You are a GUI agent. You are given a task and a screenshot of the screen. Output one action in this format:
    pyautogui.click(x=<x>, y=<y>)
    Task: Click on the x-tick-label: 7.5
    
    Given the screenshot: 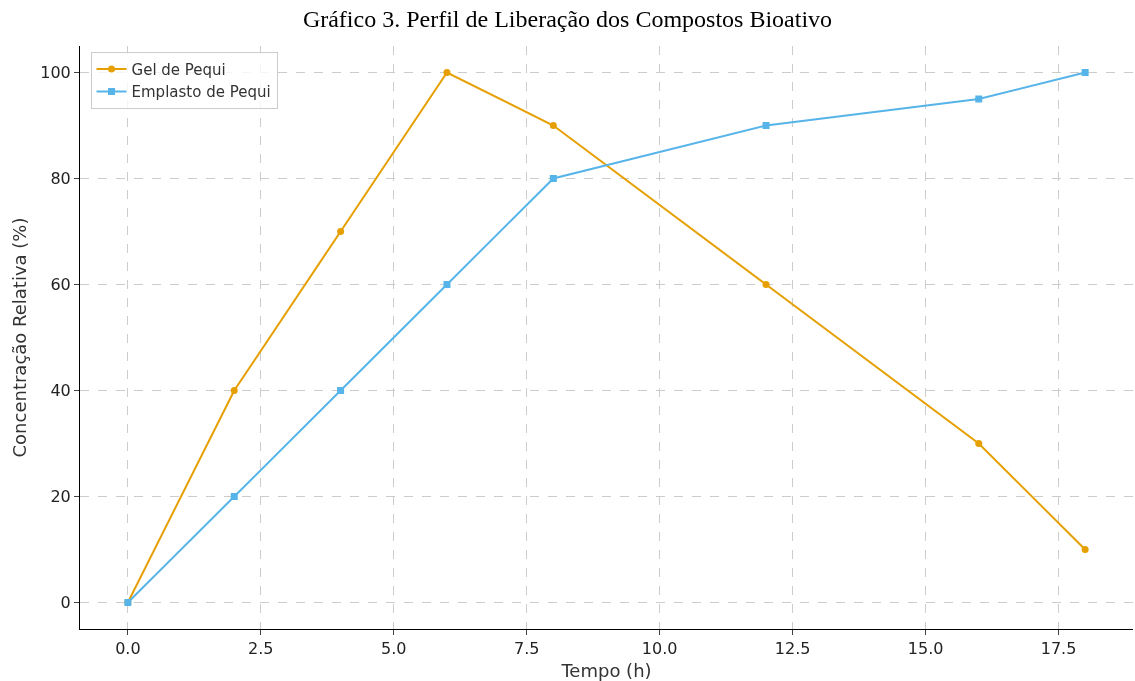 What is the action you would take?
    pyautogui.click(x=527, y=649)
    